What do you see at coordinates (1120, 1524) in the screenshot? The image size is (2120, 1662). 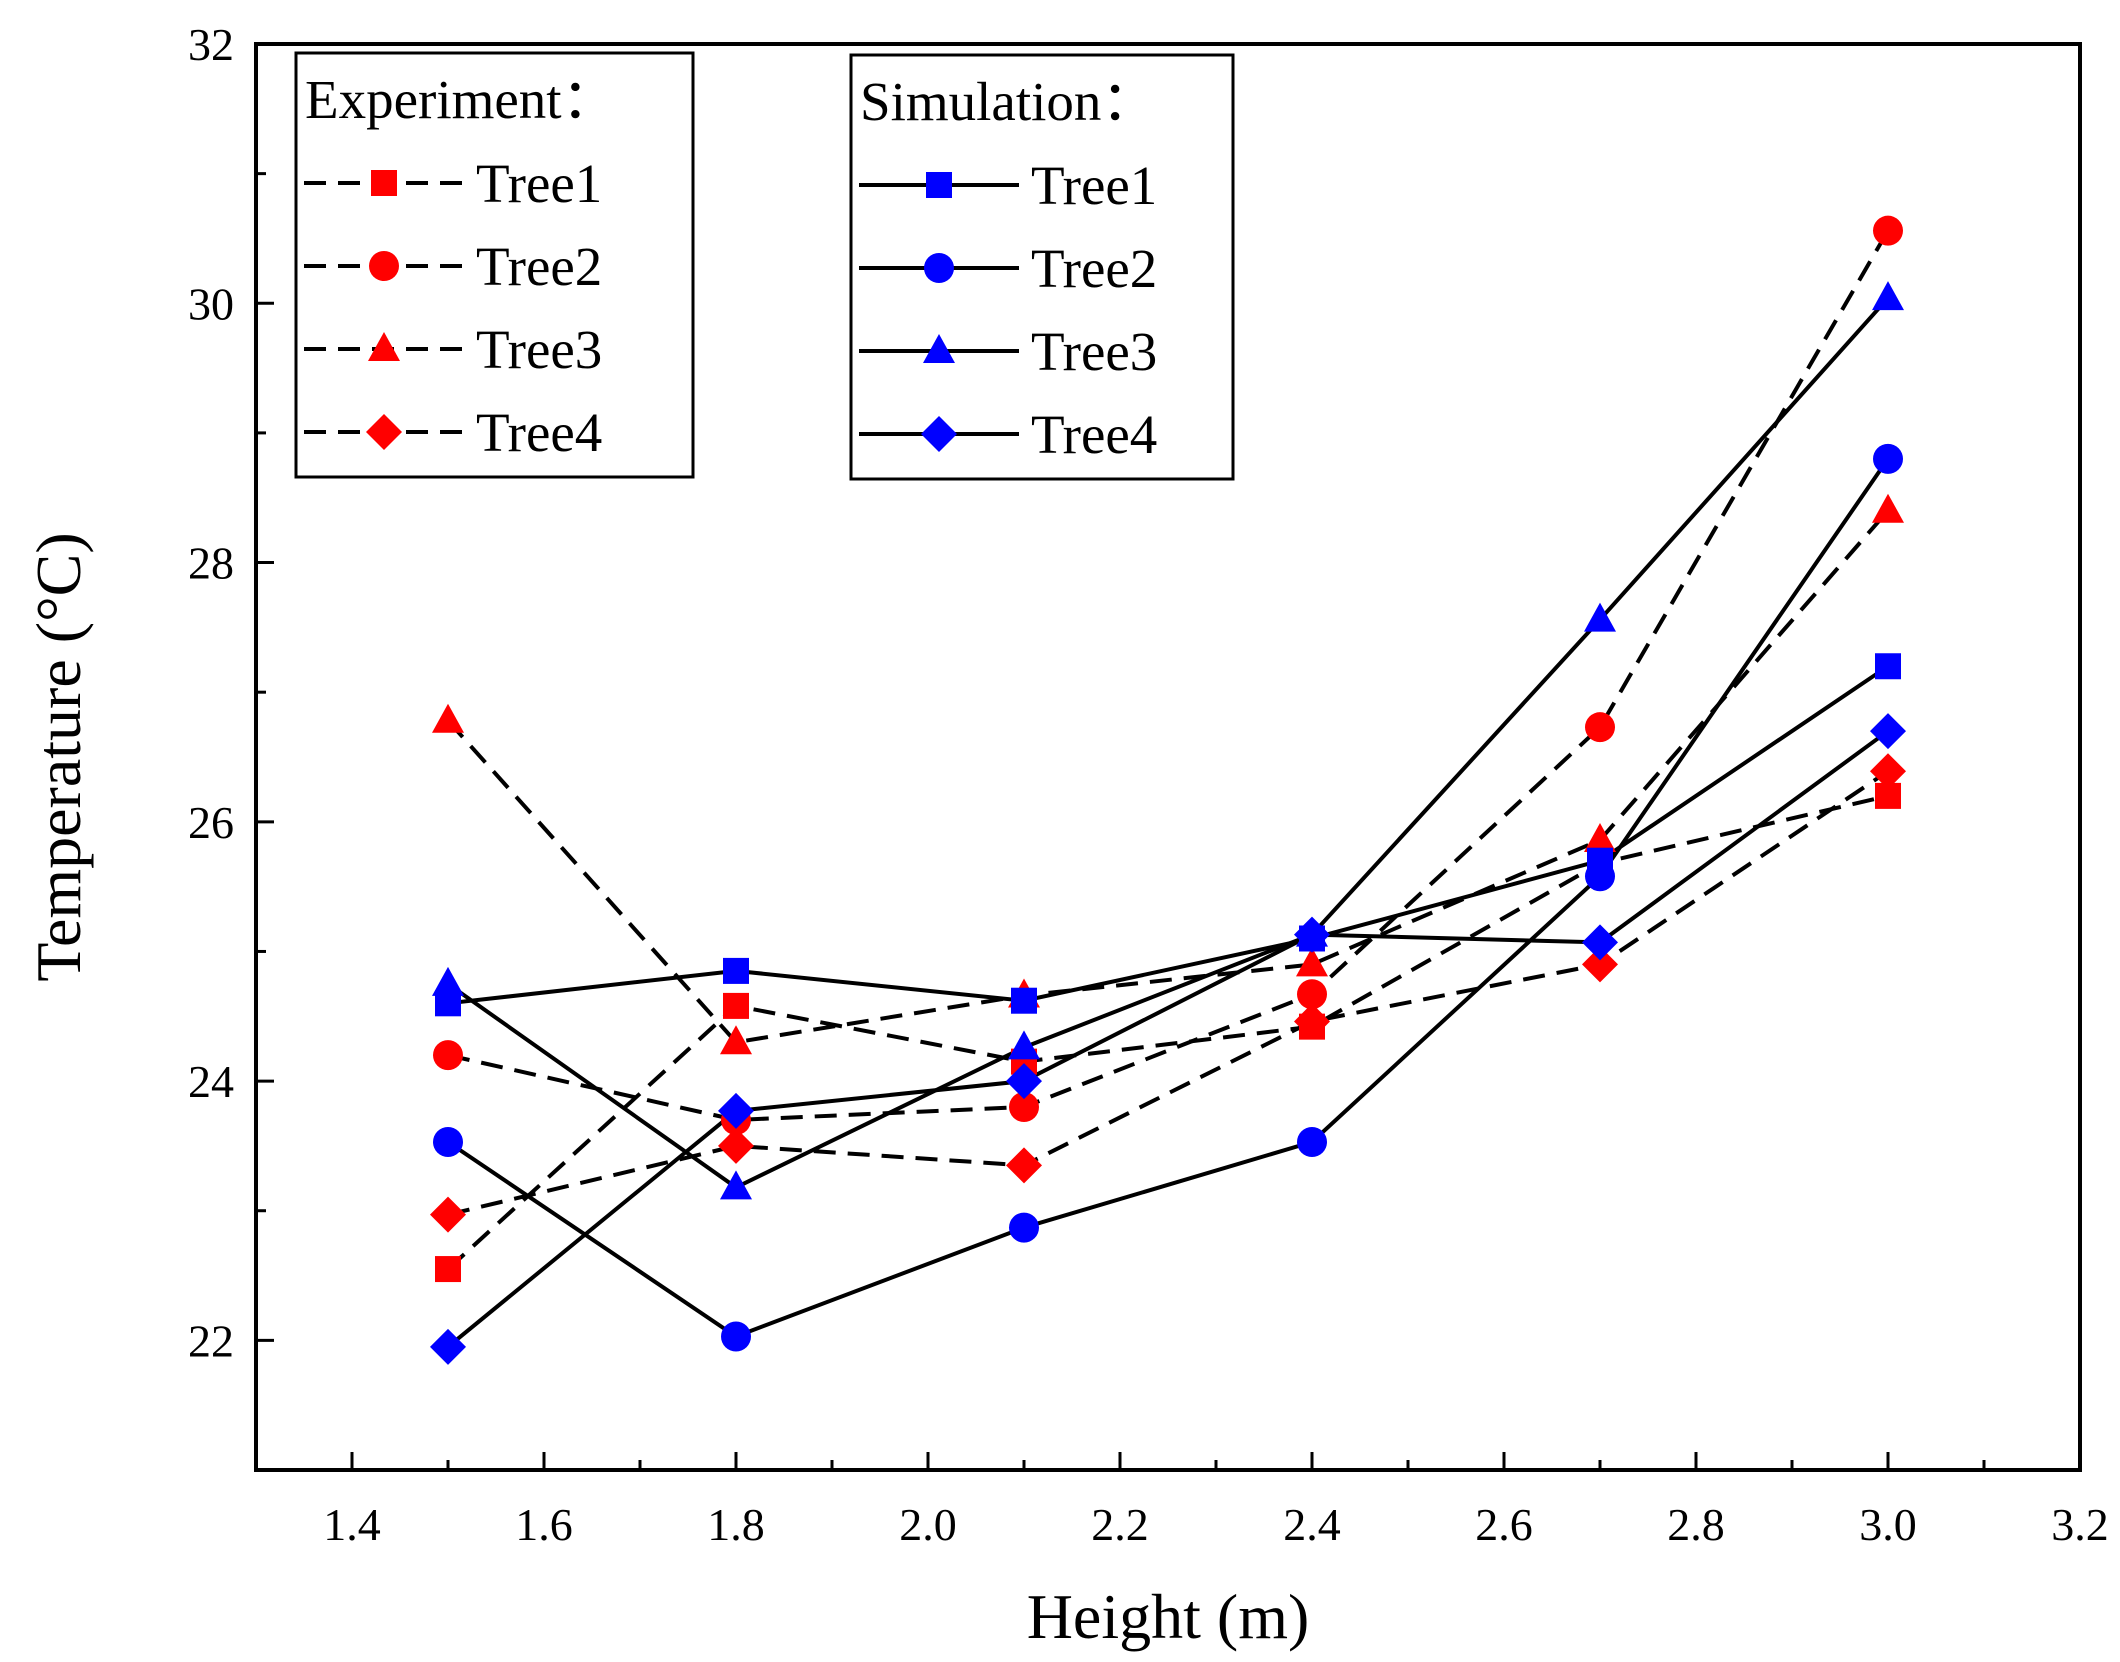 I see `x-tick-label: 2.2` at bounding box center [1120, 1524].